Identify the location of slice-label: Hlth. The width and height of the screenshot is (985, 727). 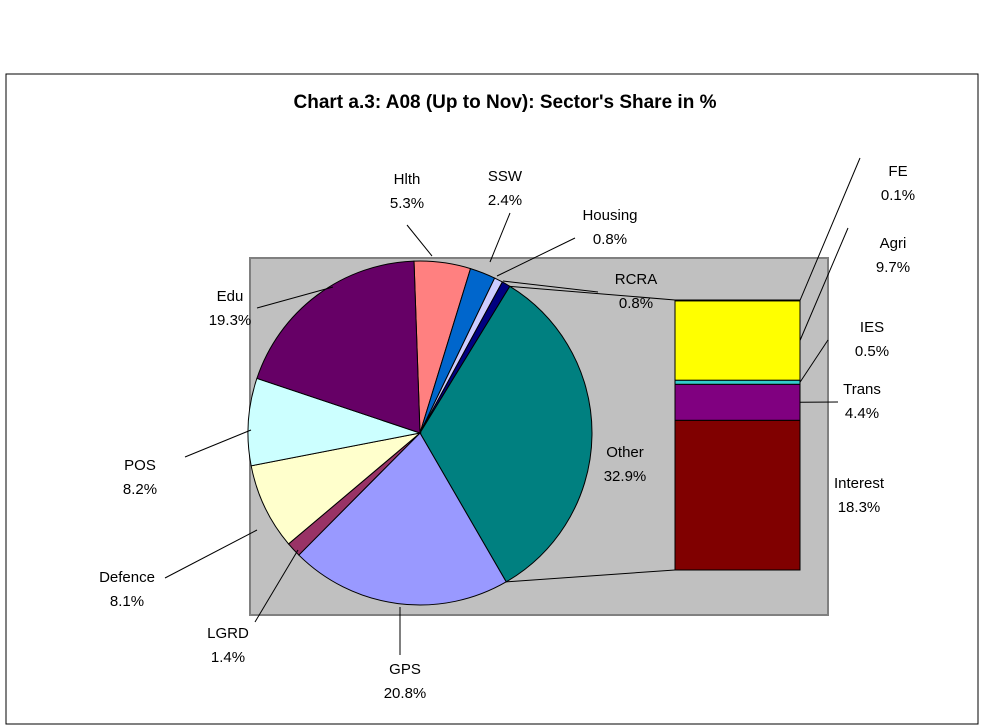
(407, 179).